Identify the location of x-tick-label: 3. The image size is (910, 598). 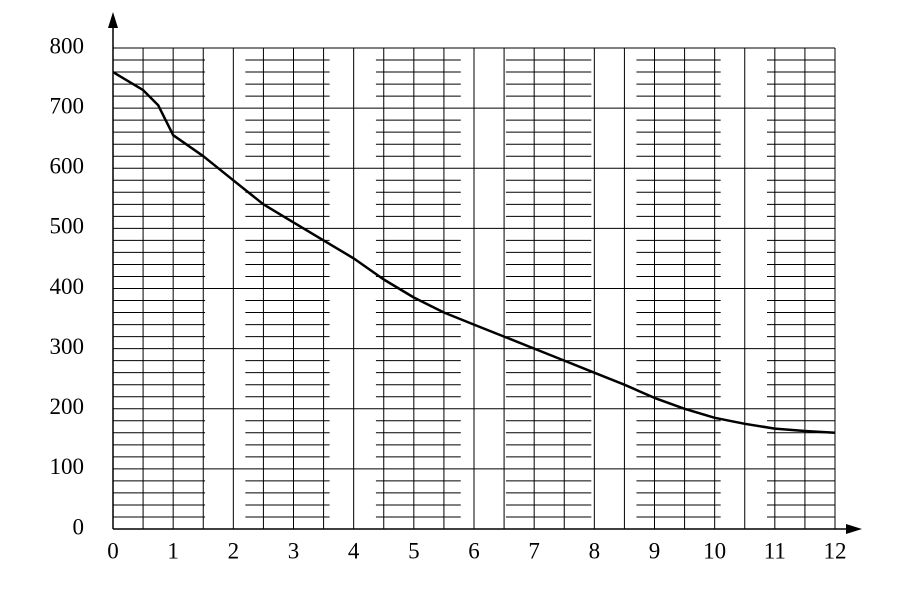
(294, 550).